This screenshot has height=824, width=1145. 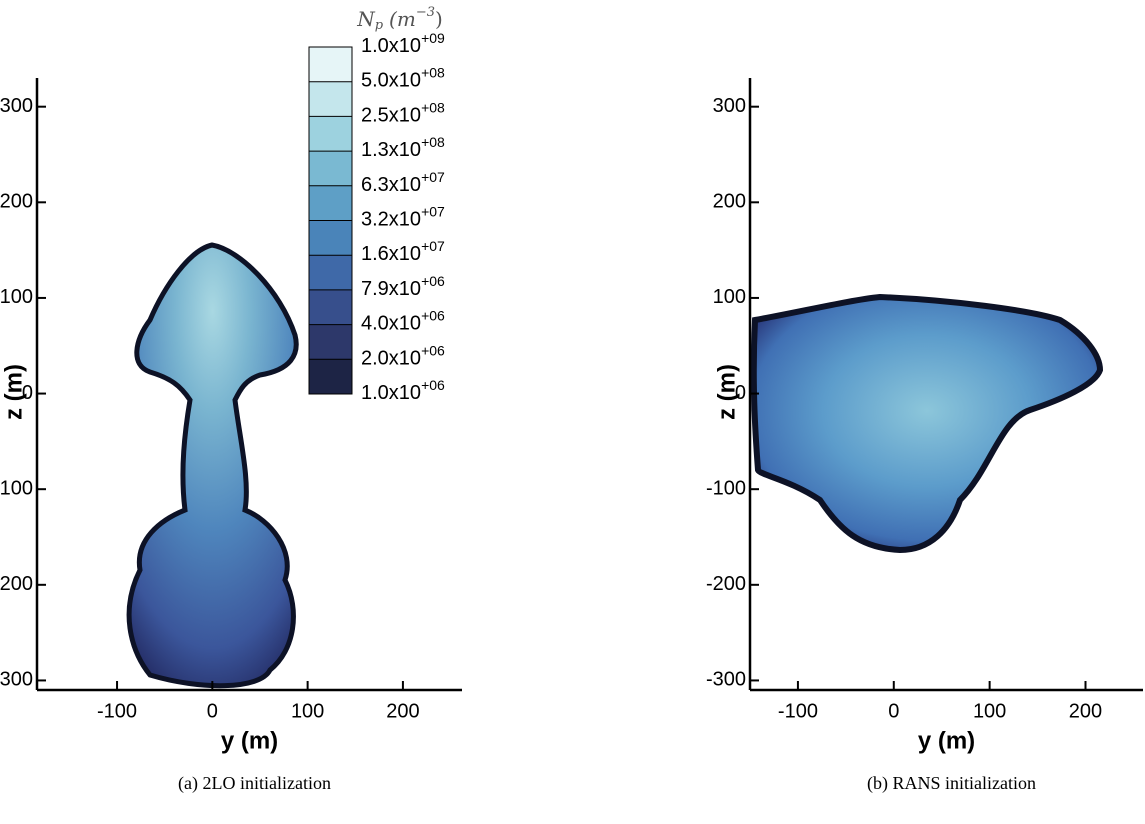 I want to click on colorbar-label: 4.0x10+06, so click(x=403, y=321).